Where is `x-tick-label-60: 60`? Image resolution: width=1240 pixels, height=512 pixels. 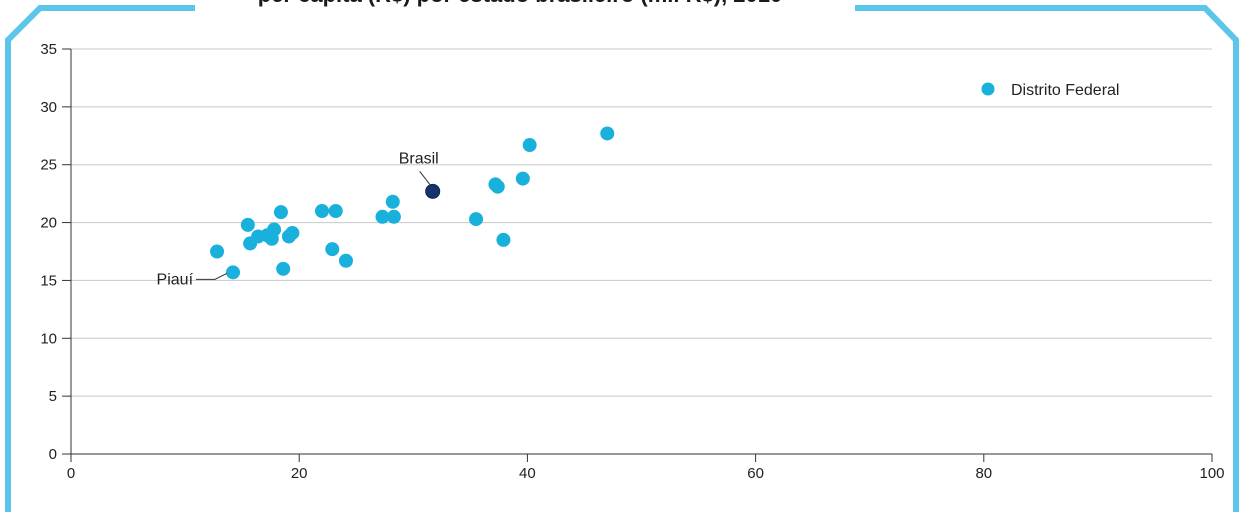 x-tick-label-60: 60 is located at coordinates (755, 473).